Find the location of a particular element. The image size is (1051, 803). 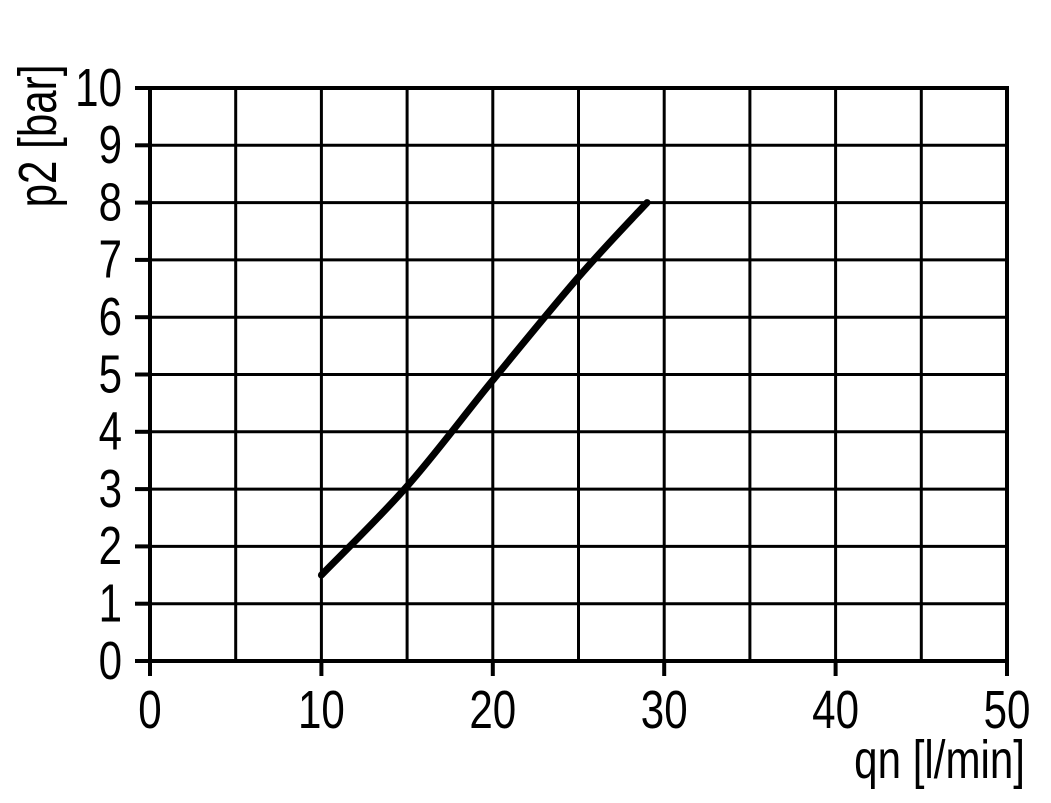

y-tick-label: 3 is located at coordinates (110, 489).